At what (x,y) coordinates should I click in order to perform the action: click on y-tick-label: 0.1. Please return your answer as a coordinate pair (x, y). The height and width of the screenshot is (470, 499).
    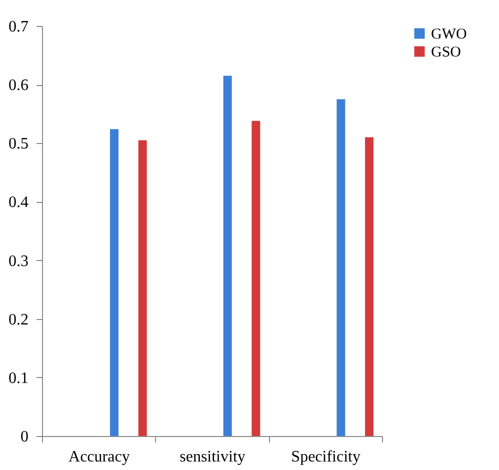
    Looking at the image, I should click on (18, 378).